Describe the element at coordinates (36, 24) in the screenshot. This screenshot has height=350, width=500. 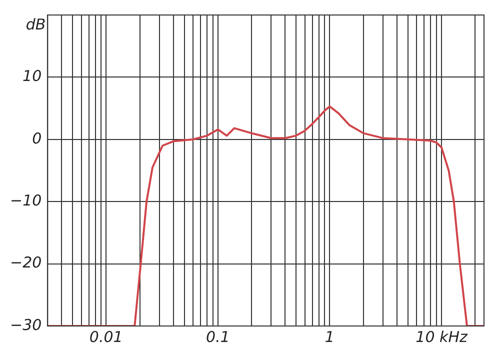
I see `y-axis-title: dB` at that location.